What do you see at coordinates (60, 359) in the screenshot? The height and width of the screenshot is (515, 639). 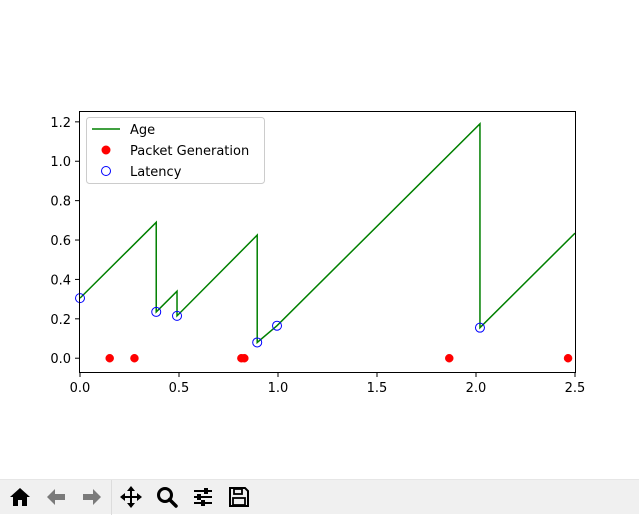 I see `y-tick-label: 0.0` at bounding box center [60, 359].